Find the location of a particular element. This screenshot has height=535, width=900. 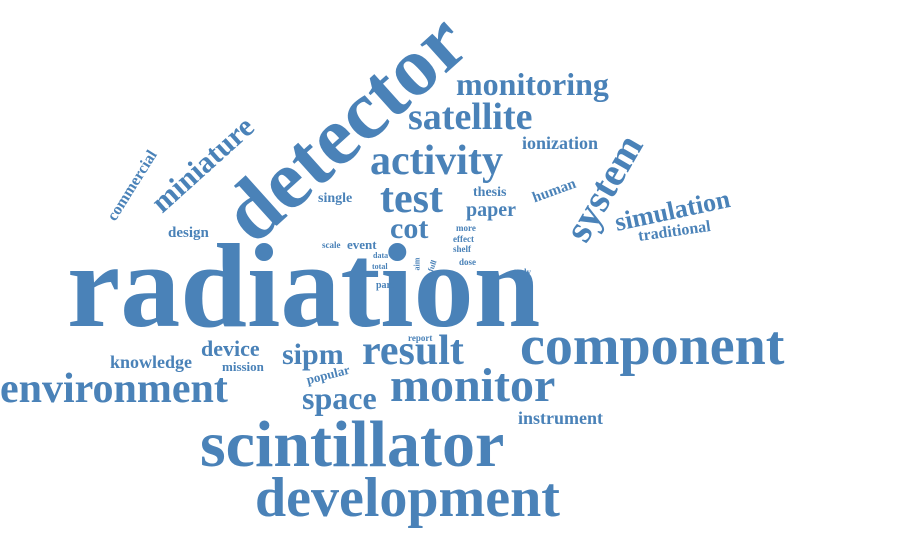

word-knowledge: knowledge is located at coordinates (151, 362).